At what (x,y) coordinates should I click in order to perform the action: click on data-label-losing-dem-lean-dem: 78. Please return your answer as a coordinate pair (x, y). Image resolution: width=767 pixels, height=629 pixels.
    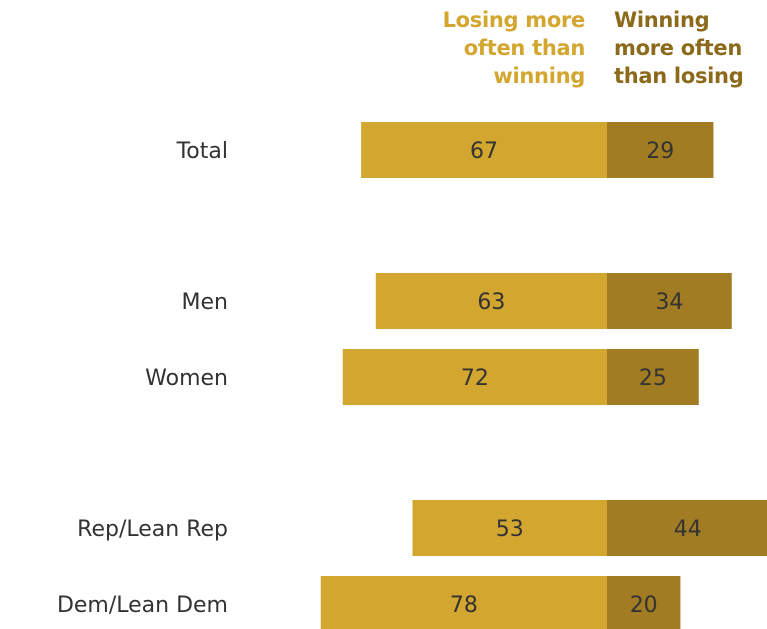
    Looking at the image, I should click on (464, 605).